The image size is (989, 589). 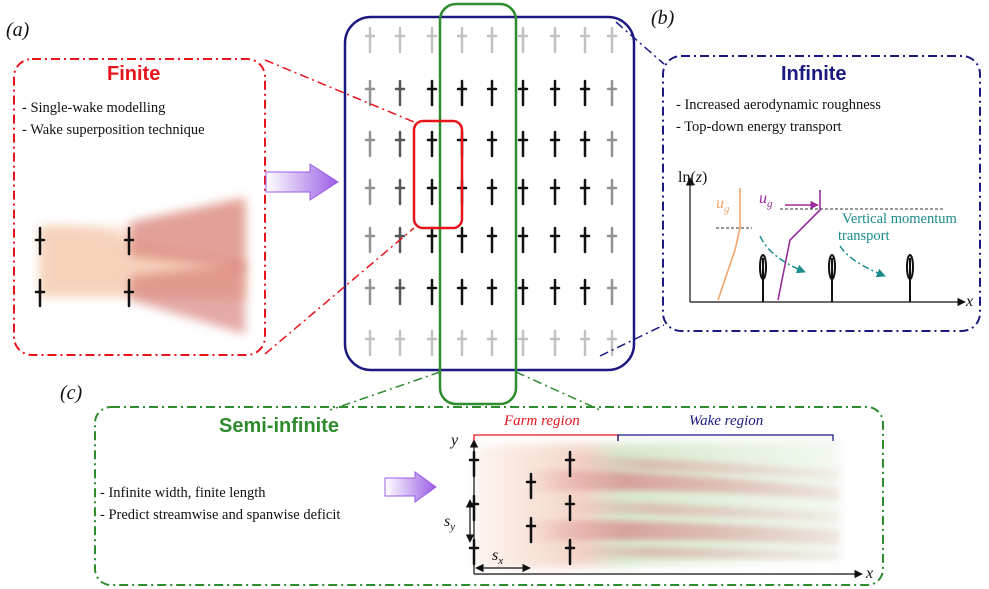 I want to click on finite-title: Finite, so click(x=134, y=74).